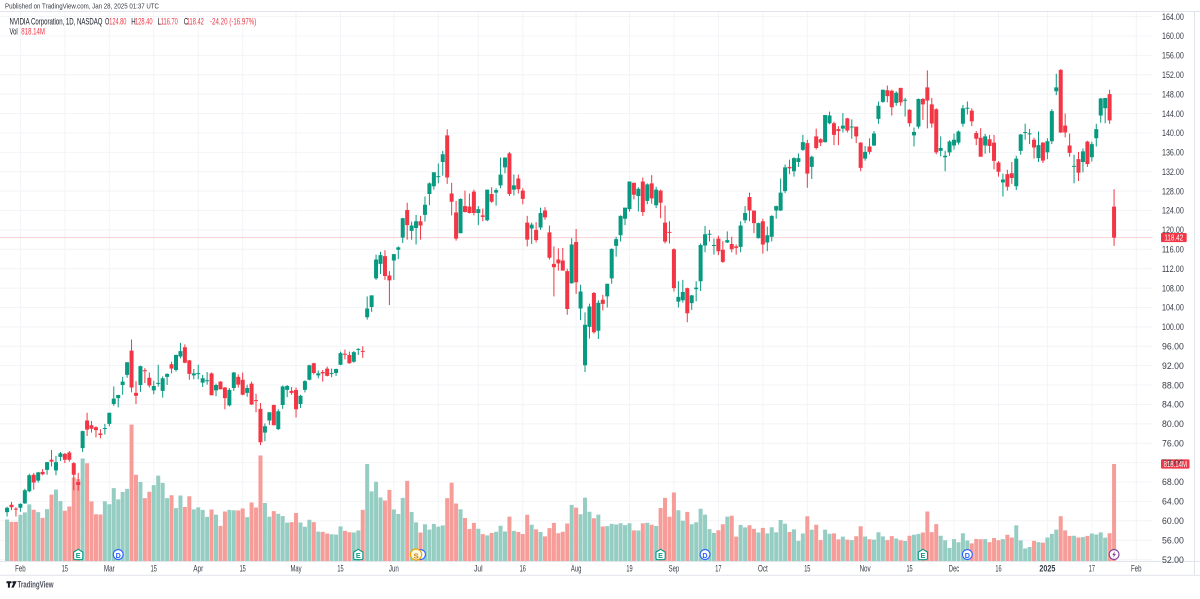 The width and height of the screenshot is (1200, 599). What do you see at coordinates (1173, 211) in the screenshot?
I see `svg-text: 124.00` at bounding box center [1173, 211].